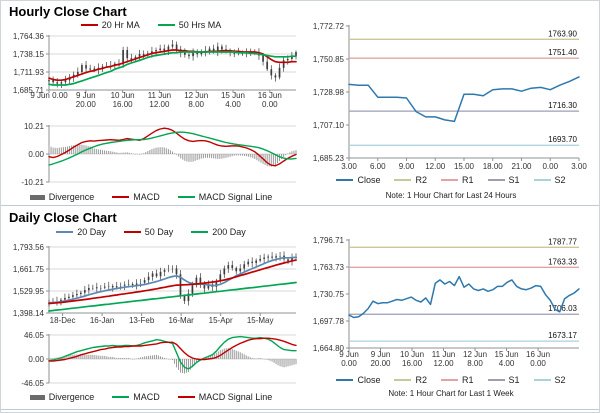 The height and width of the screenshot is (413, 600). What do you see at coordinates (121, 197) in the screenshot?
I see `macd-line-swatch` at bounding box center [121, 197].